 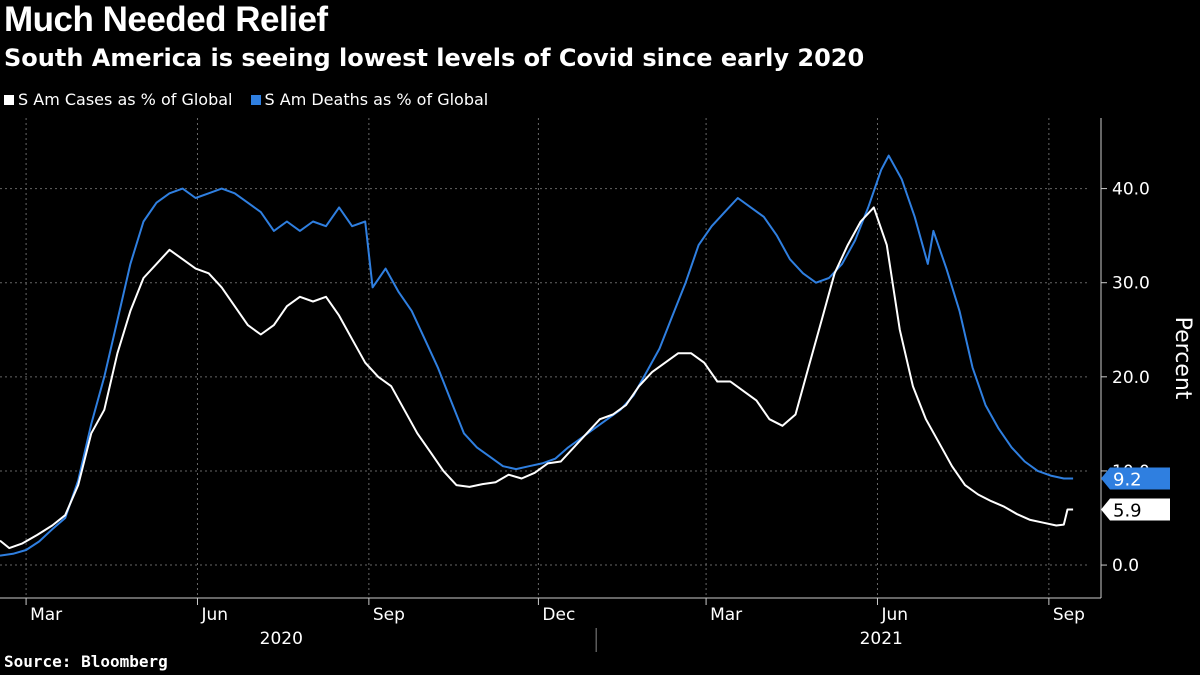 I want to click on year-label: 2020, so click(x=281, y=639).